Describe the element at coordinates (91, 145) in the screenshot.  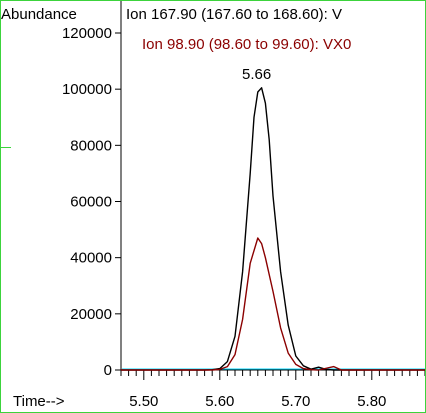
I see `y-tick-label: 80000` at that location.